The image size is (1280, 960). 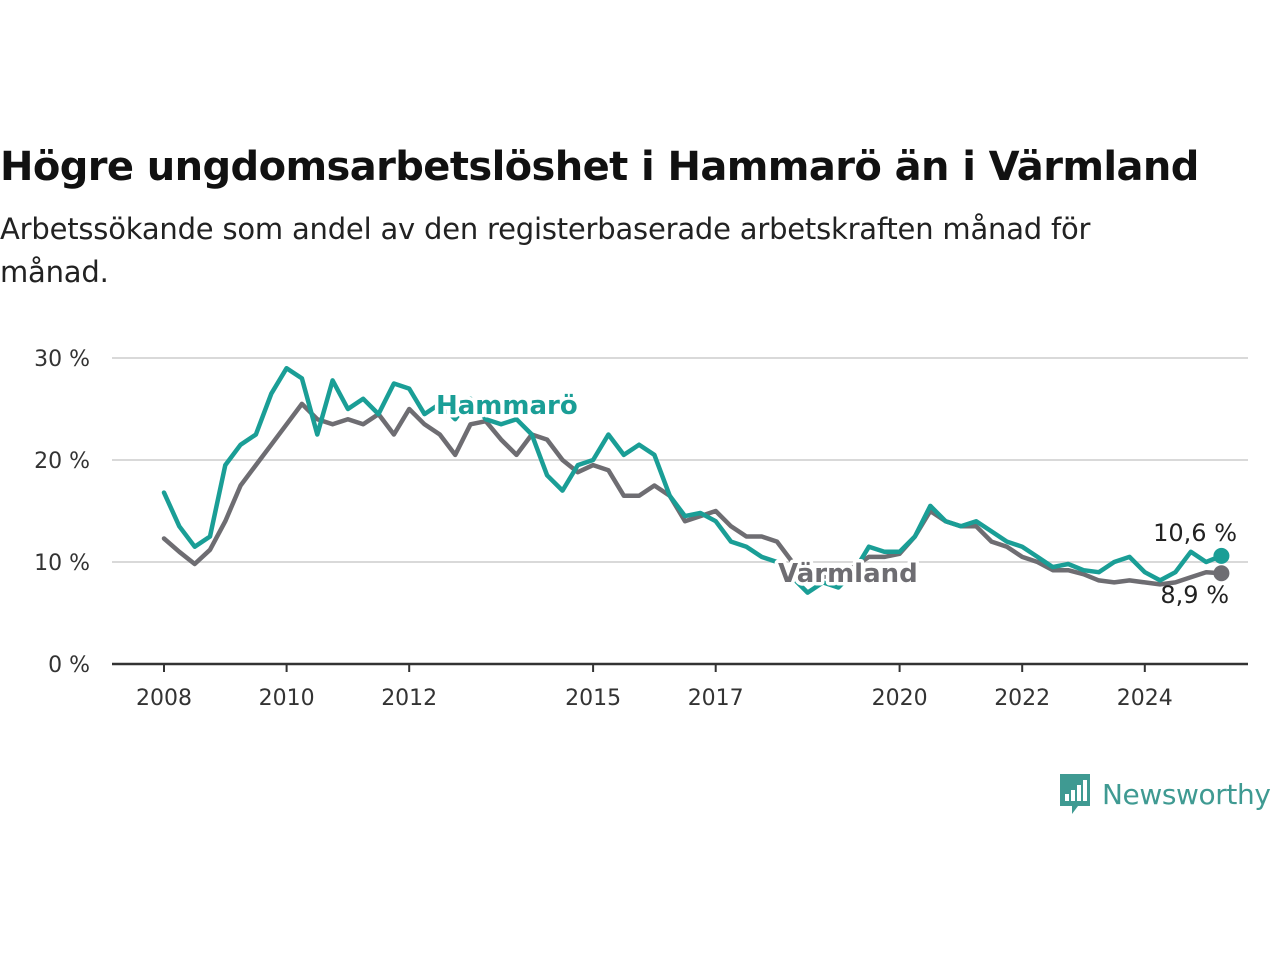 What do you see at coordinates (900, 698) in the screenshot?
I see `x-tick-label: 2020` at bounding box center [900, 698].